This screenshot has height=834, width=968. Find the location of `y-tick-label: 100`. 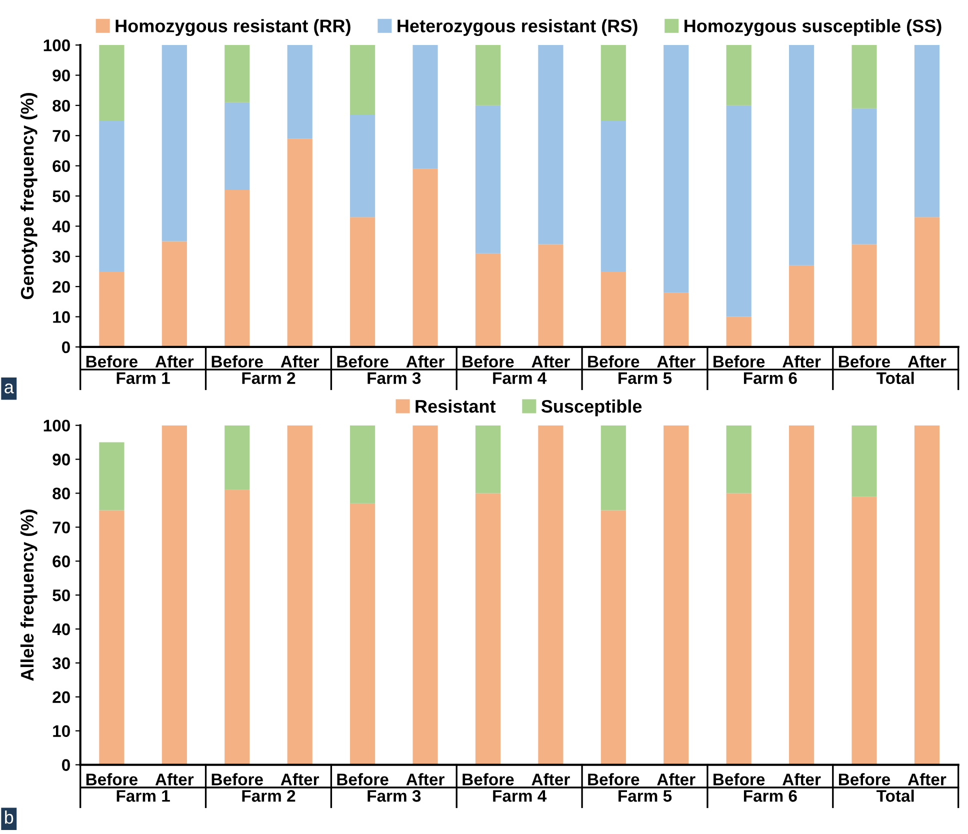

y-tick-label: 100 is located at coordinates (57, 426).